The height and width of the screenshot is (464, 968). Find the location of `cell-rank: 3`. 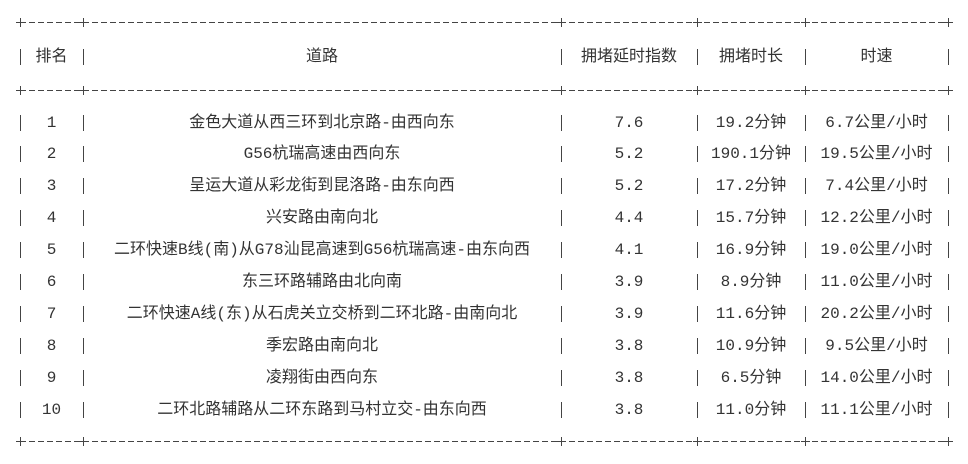

cell-rank: 3 is located at coordinates (51, 186).